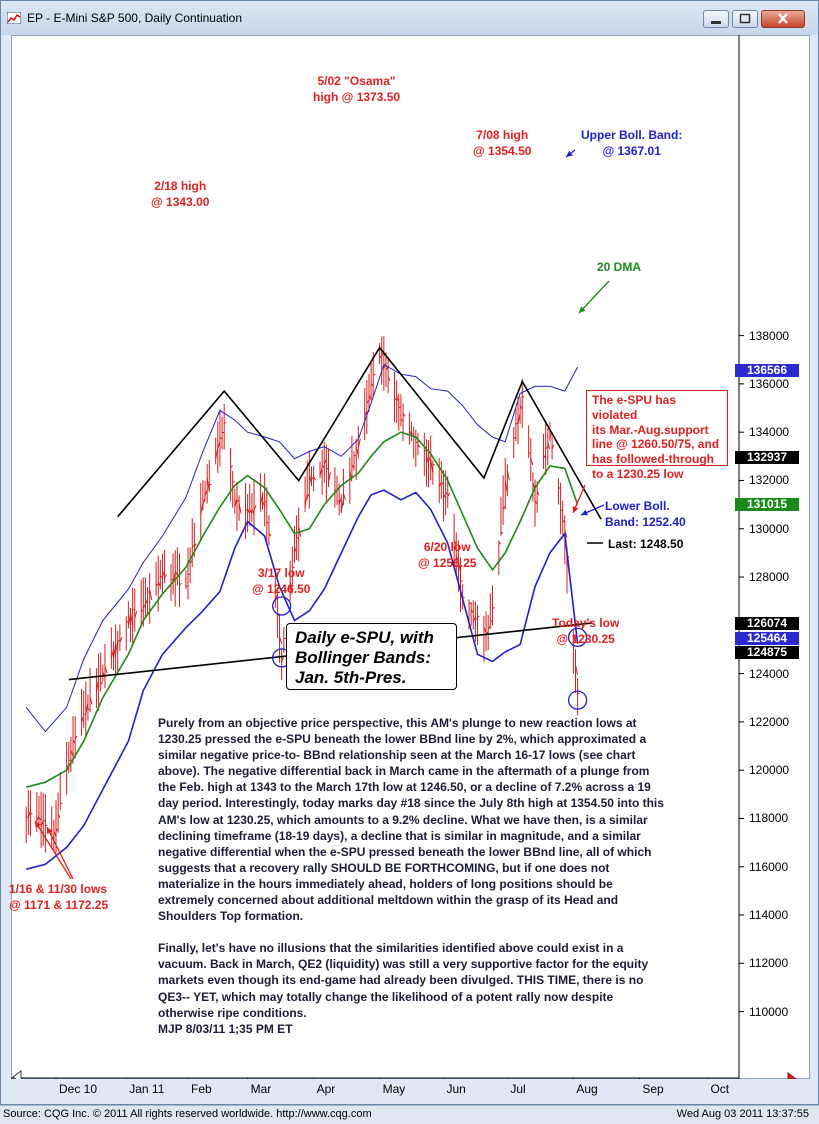  I want to click on y-tick-label: 134000, so click(769, 432).